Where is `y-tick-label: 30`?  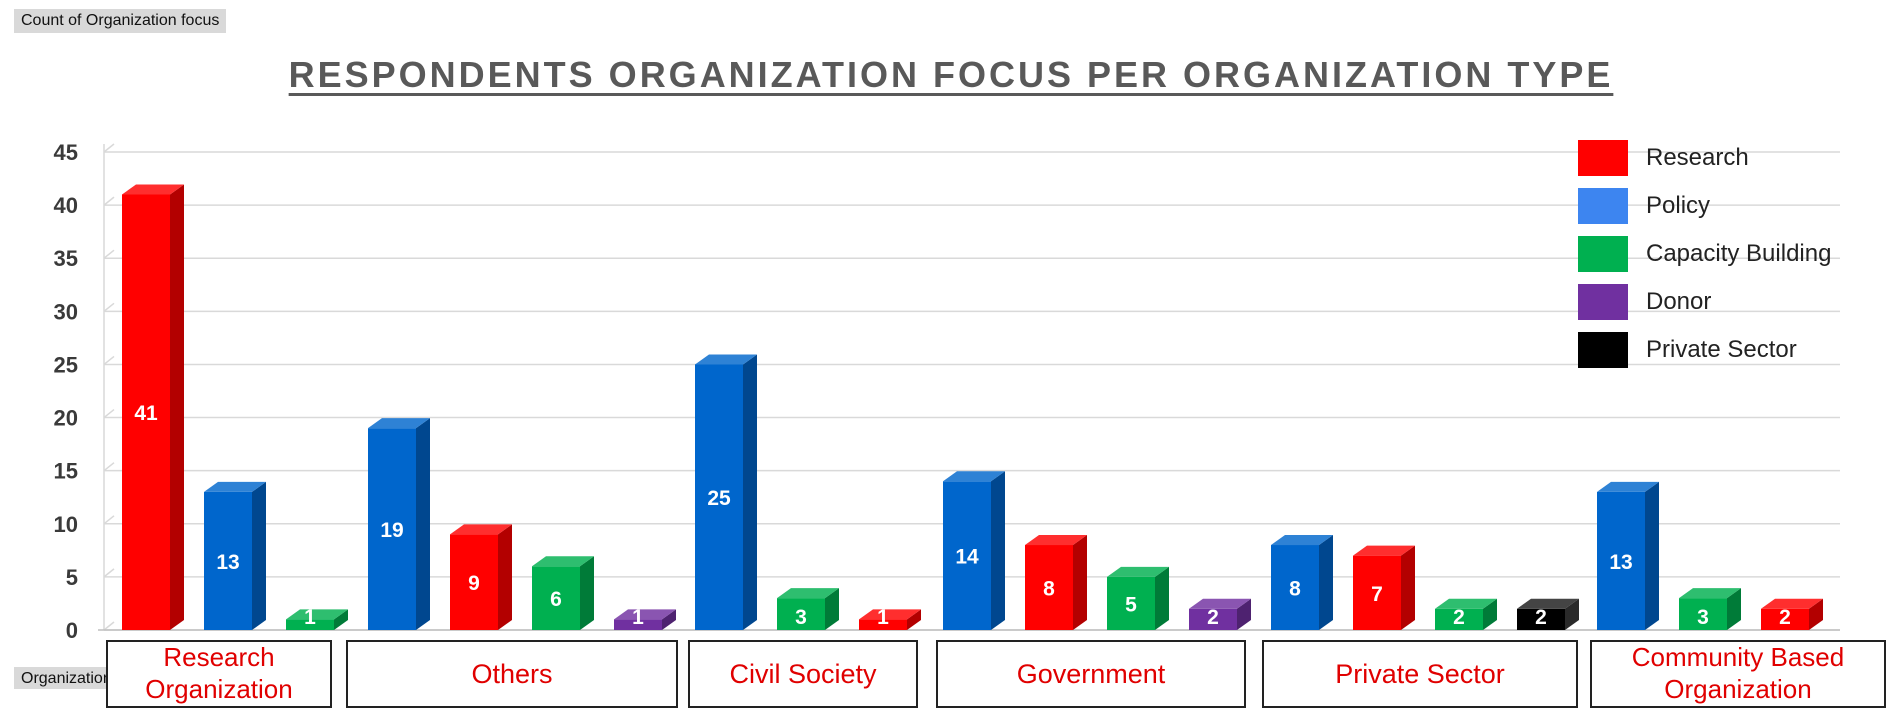
y-tick-label: 30 is located at coordinates (66, 311).